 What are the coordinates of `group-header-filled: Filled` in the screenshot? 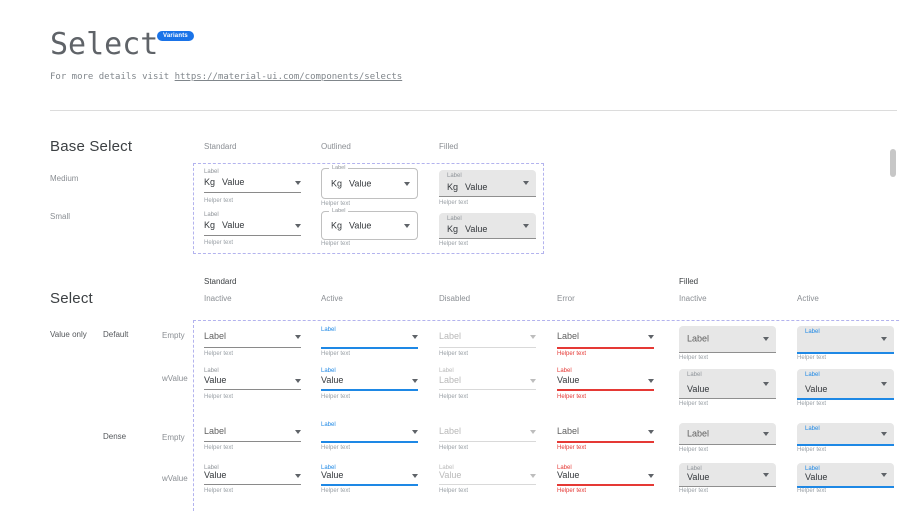 It's located at (689, 281).